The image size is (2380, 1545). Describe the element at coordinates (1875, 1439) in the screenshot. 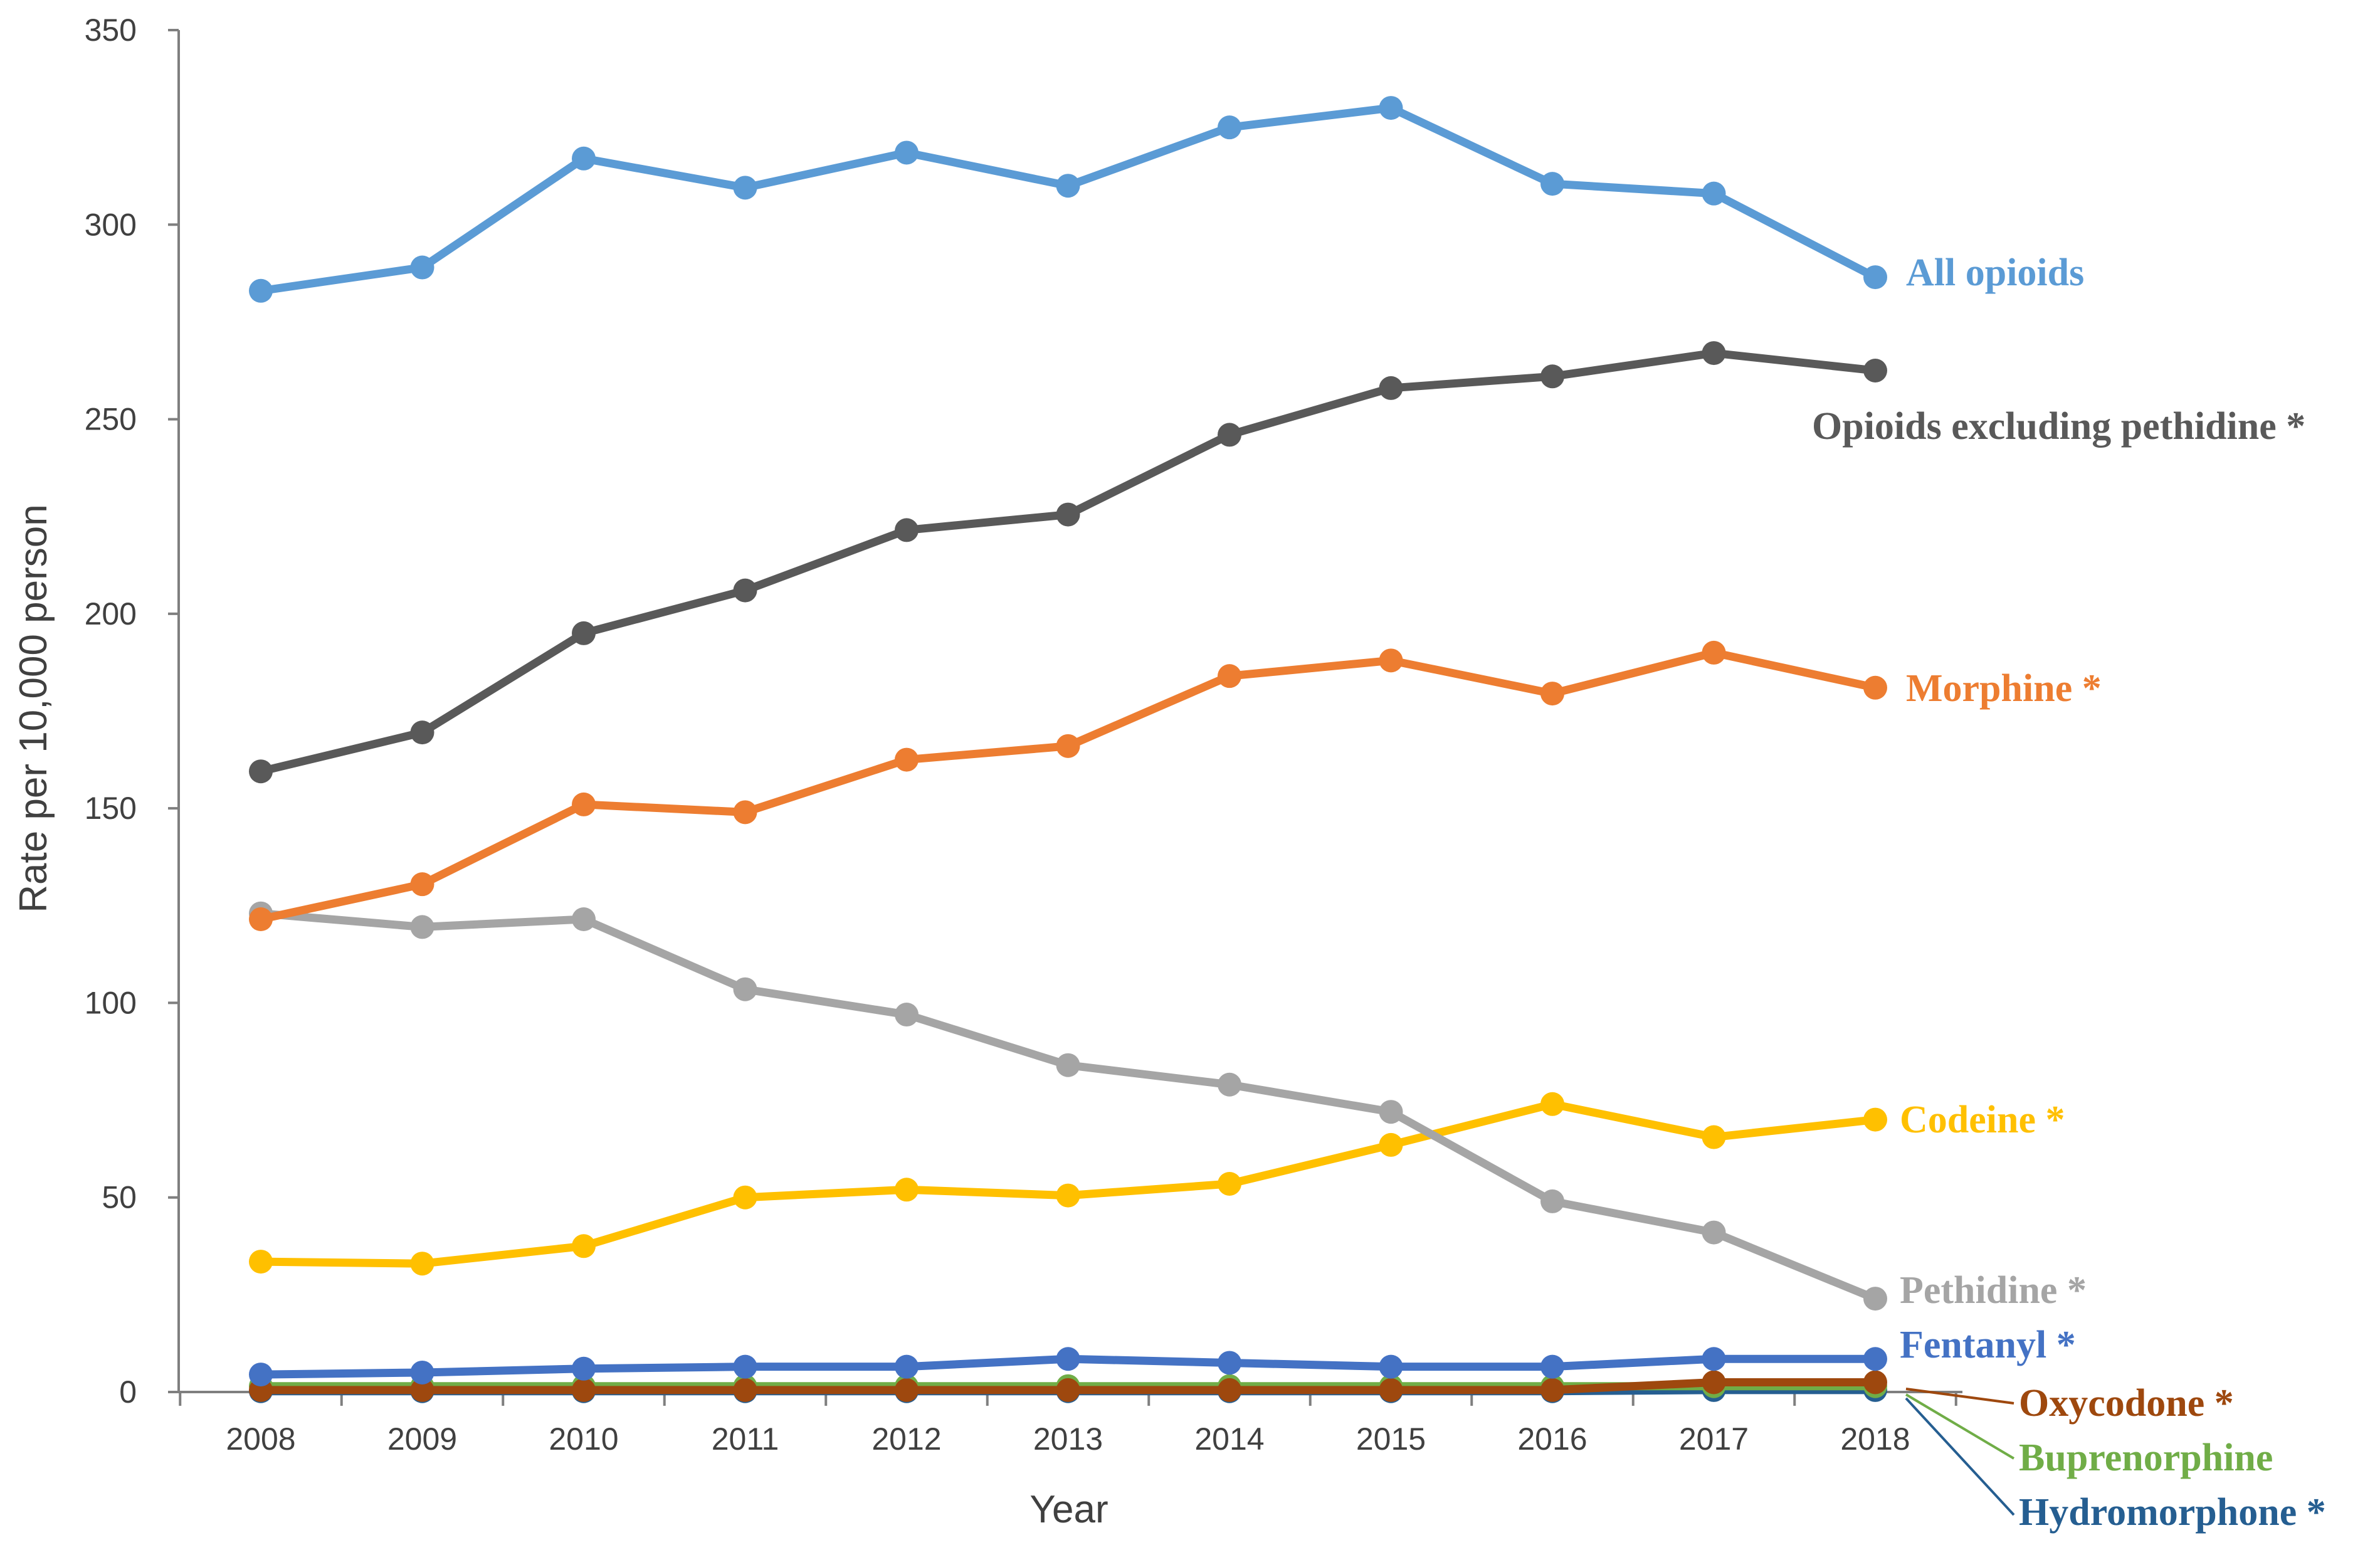

I see `x-tick-label: 2018` at that location.